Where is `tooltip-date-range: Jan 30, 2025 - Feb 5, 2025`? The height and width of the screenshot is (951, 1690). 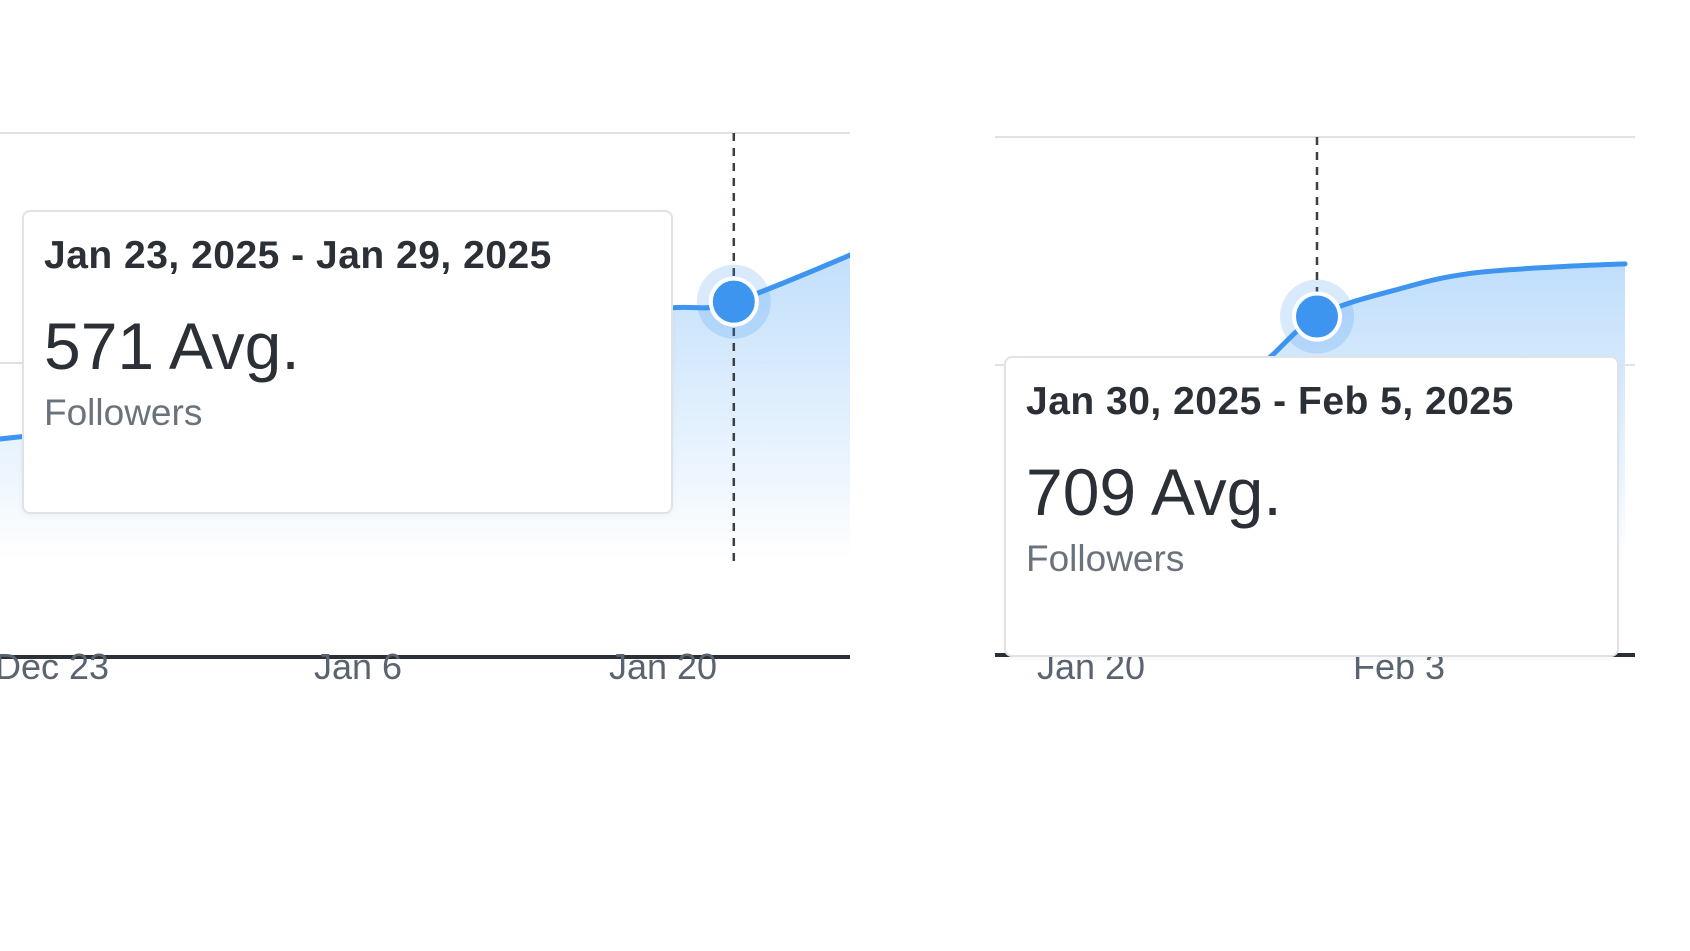 tooltip-date-range: Jan 30, 2025 - Feb 5, 2025 is located at coordinates (1270, 401).